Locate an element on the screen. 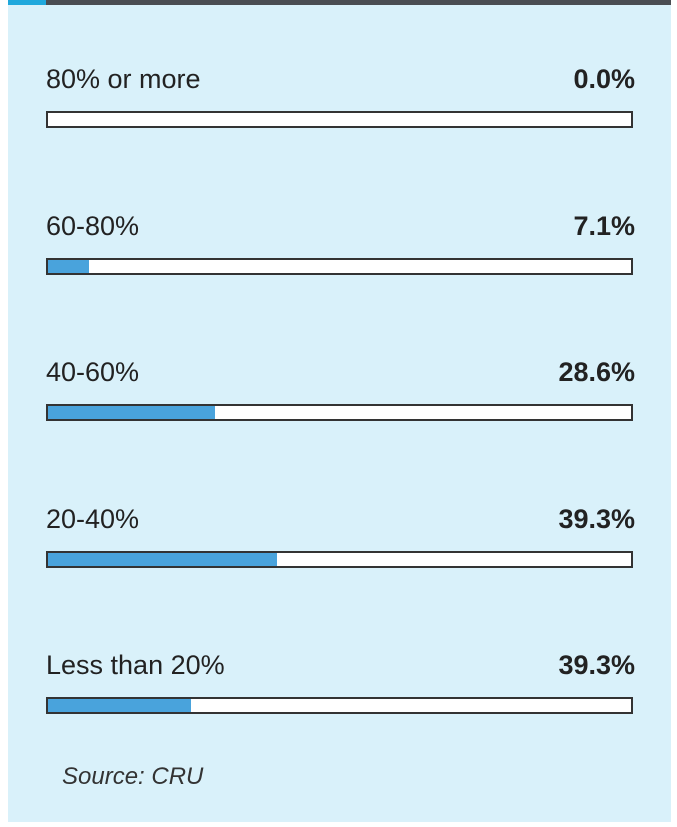  source-note: Source: CRU is located at coordinates (133, 776).